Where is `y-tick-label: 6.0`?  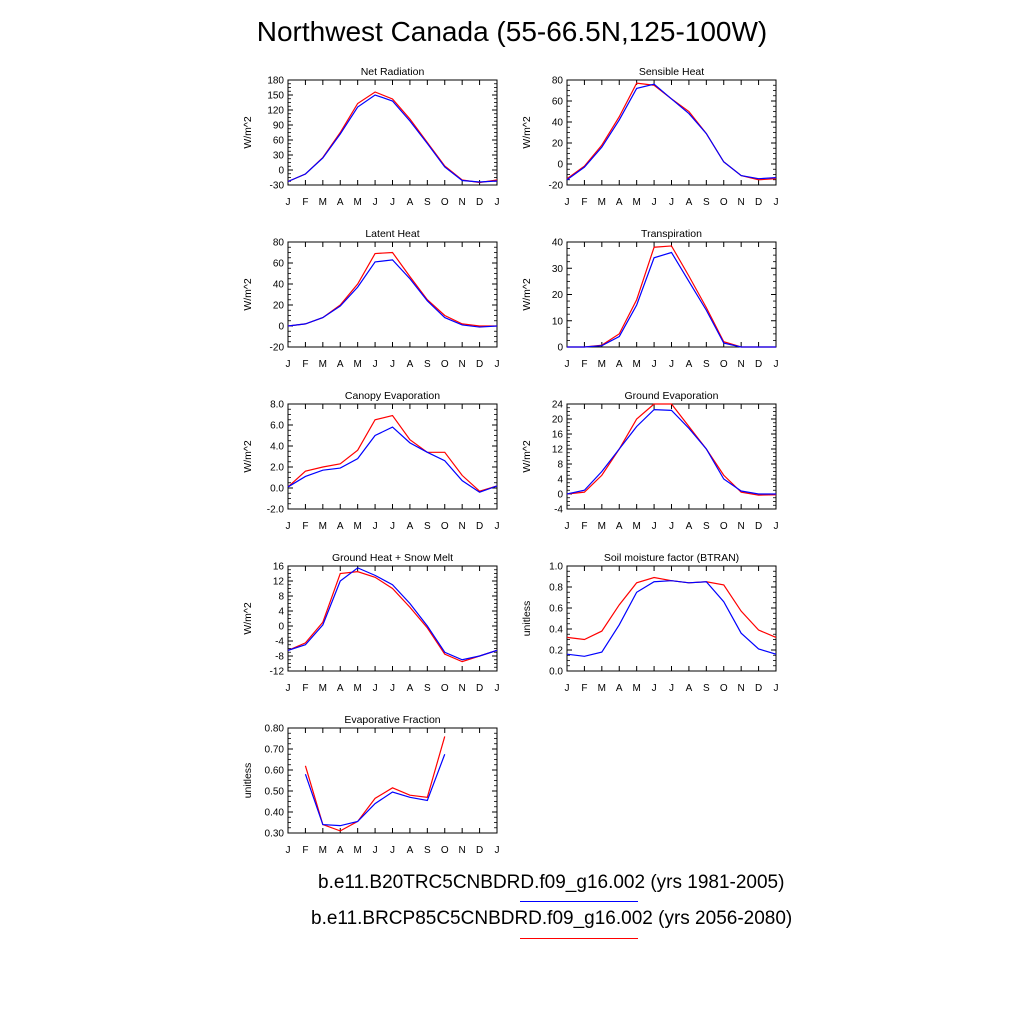 y-tick-label: 6.0 is located at coordinates (277, 426).